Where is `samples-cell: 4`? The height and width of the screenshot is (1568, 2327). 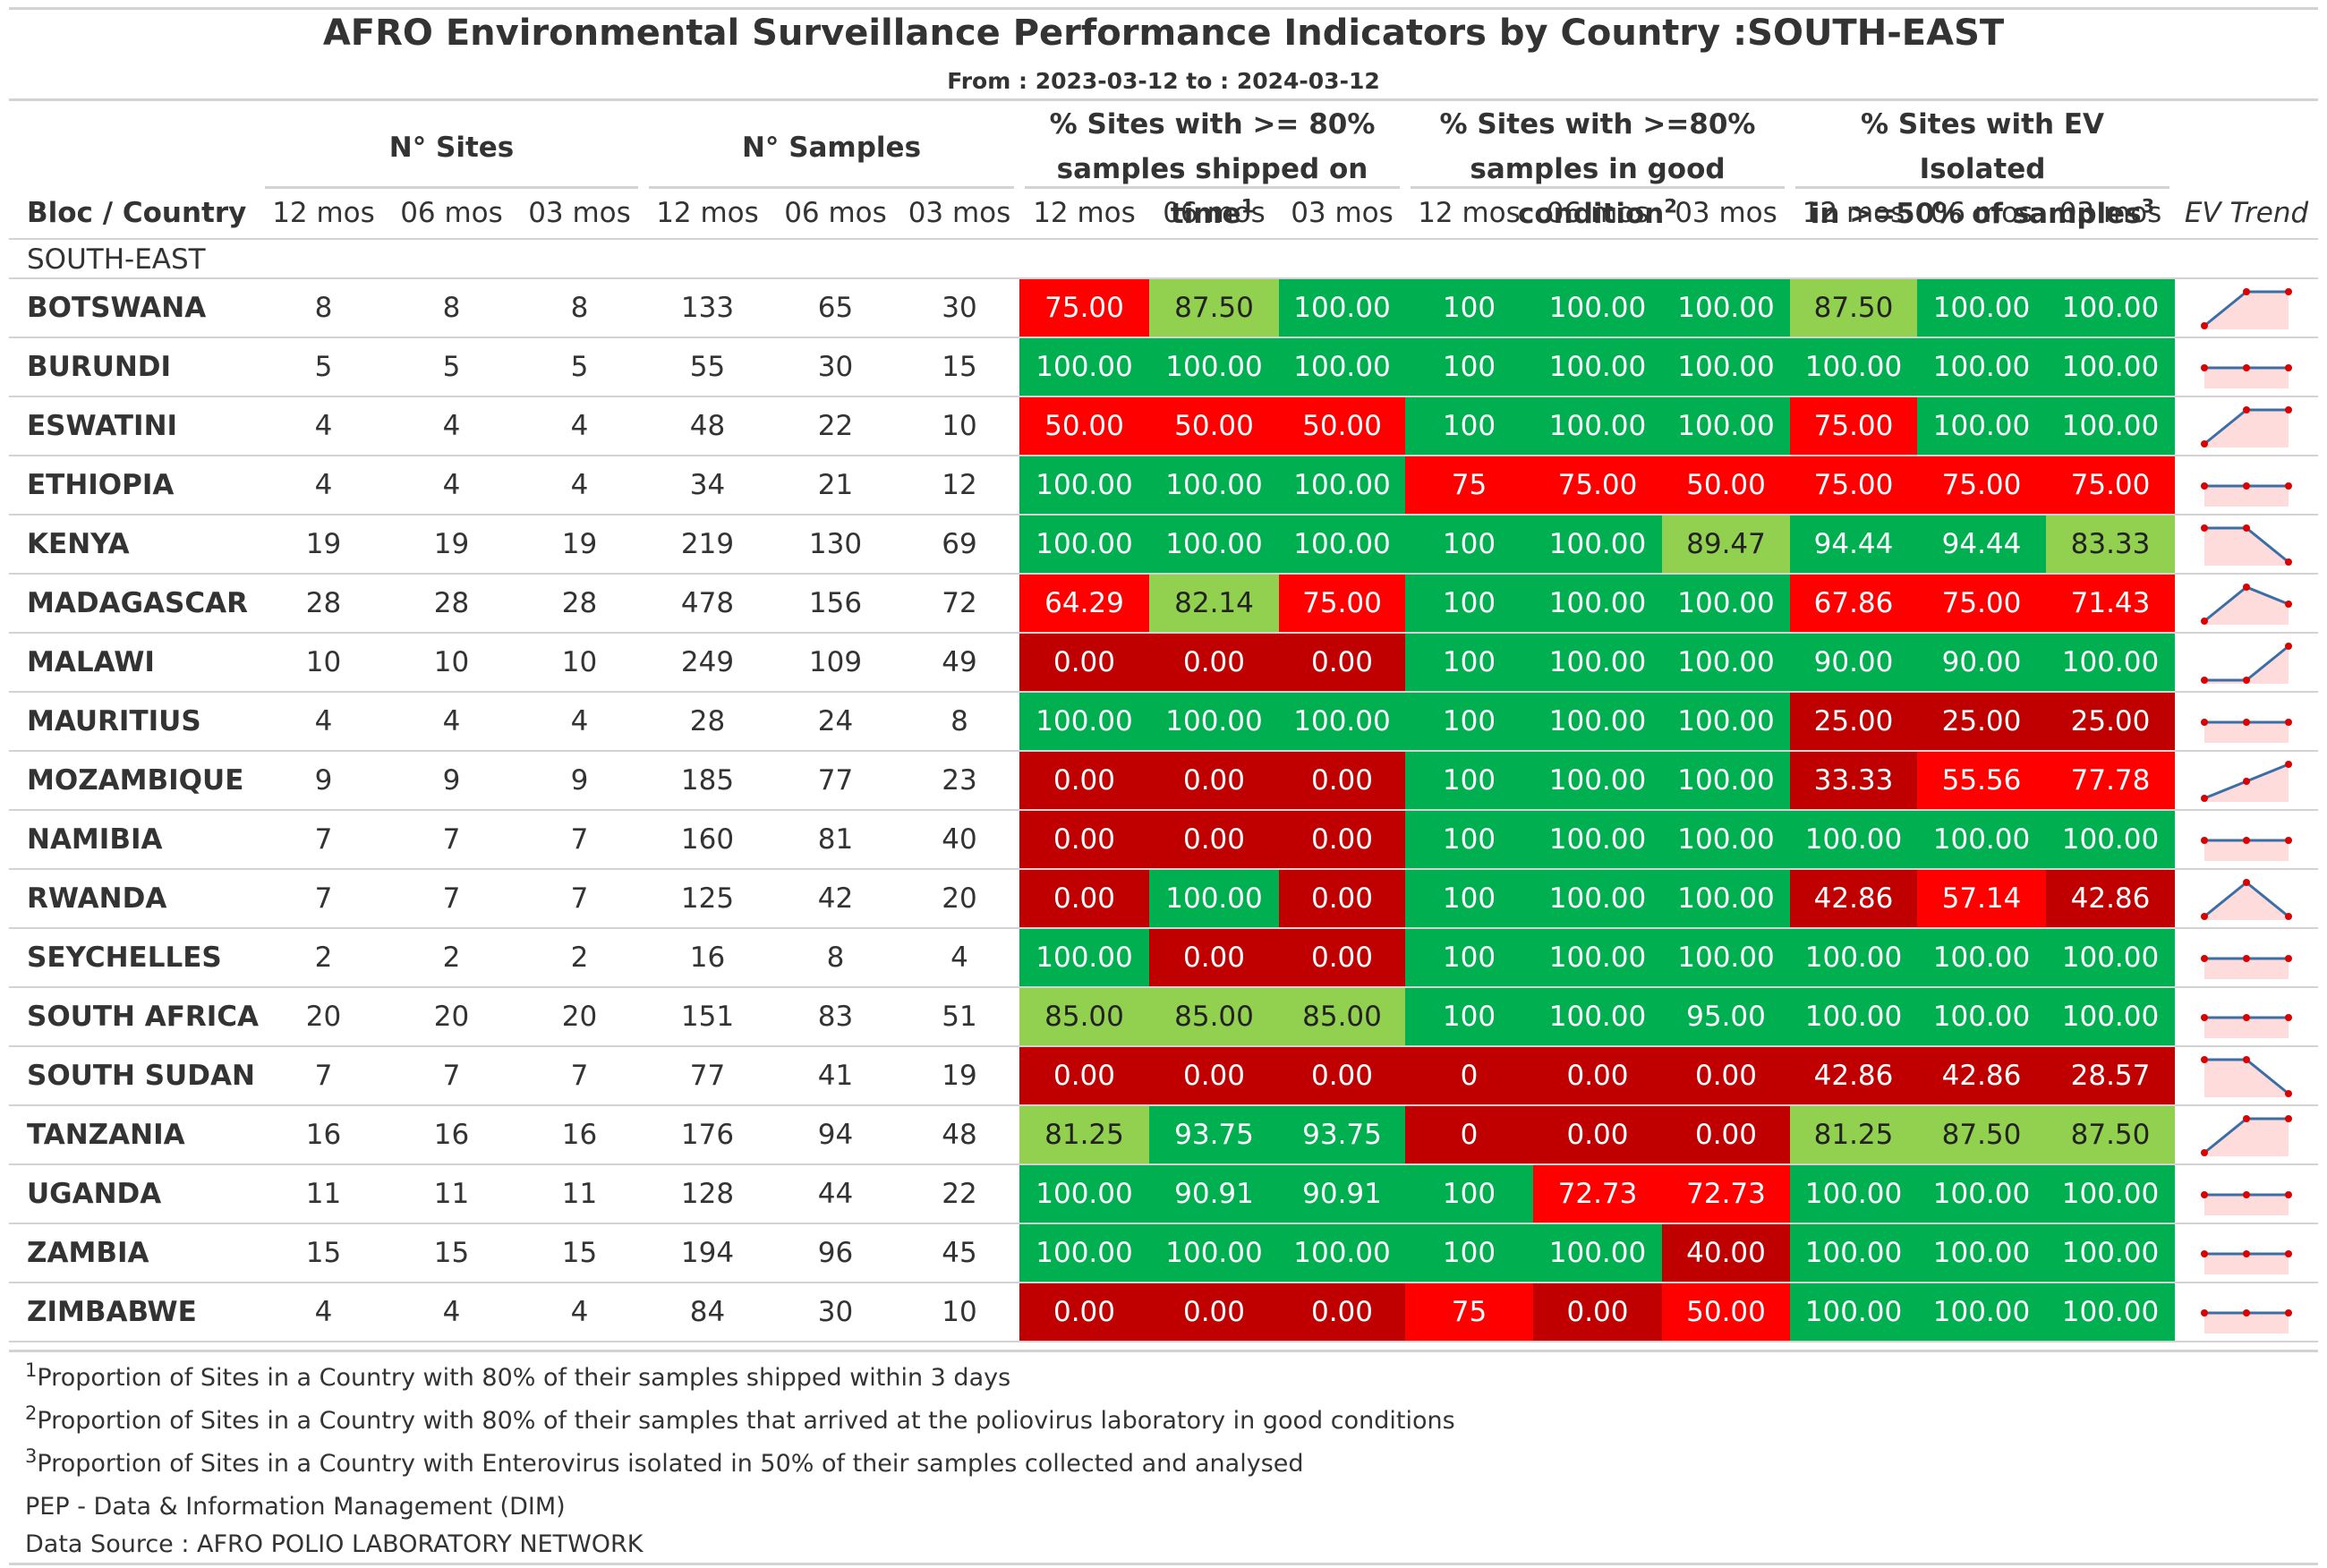 samples-cell: 4 is located at coordinates (959, 958).